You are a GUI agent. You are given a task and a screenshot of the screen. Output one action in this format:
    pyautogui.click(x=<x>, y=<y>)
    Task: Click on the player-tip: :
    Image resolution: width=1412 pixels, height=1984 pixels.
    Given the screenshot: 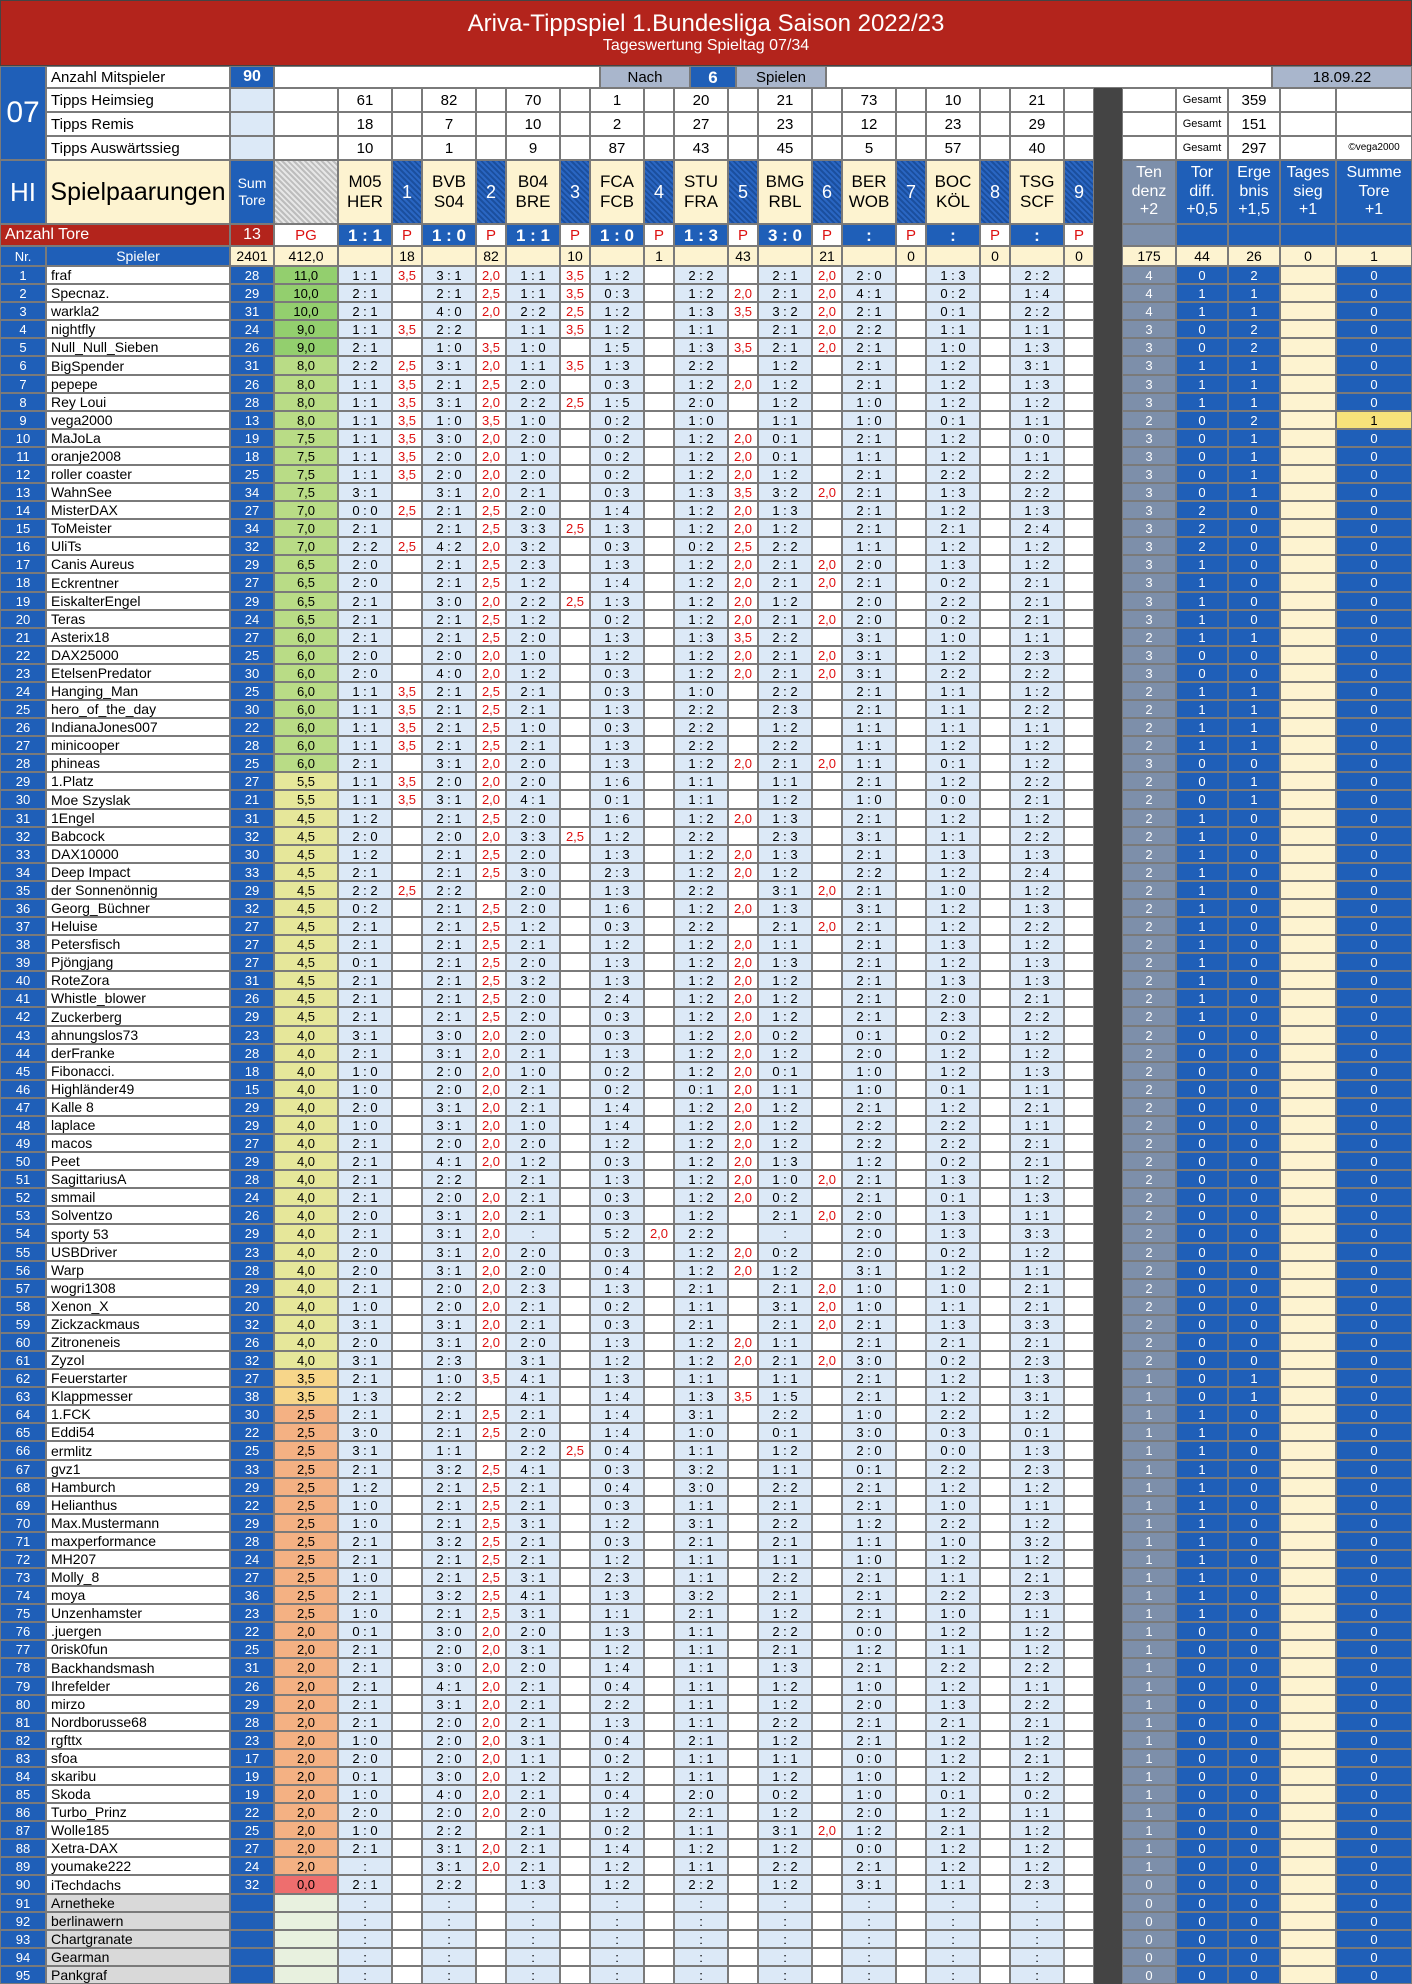 What is the action you would take?
    pyautogui.click(x=617, y=1939)
    